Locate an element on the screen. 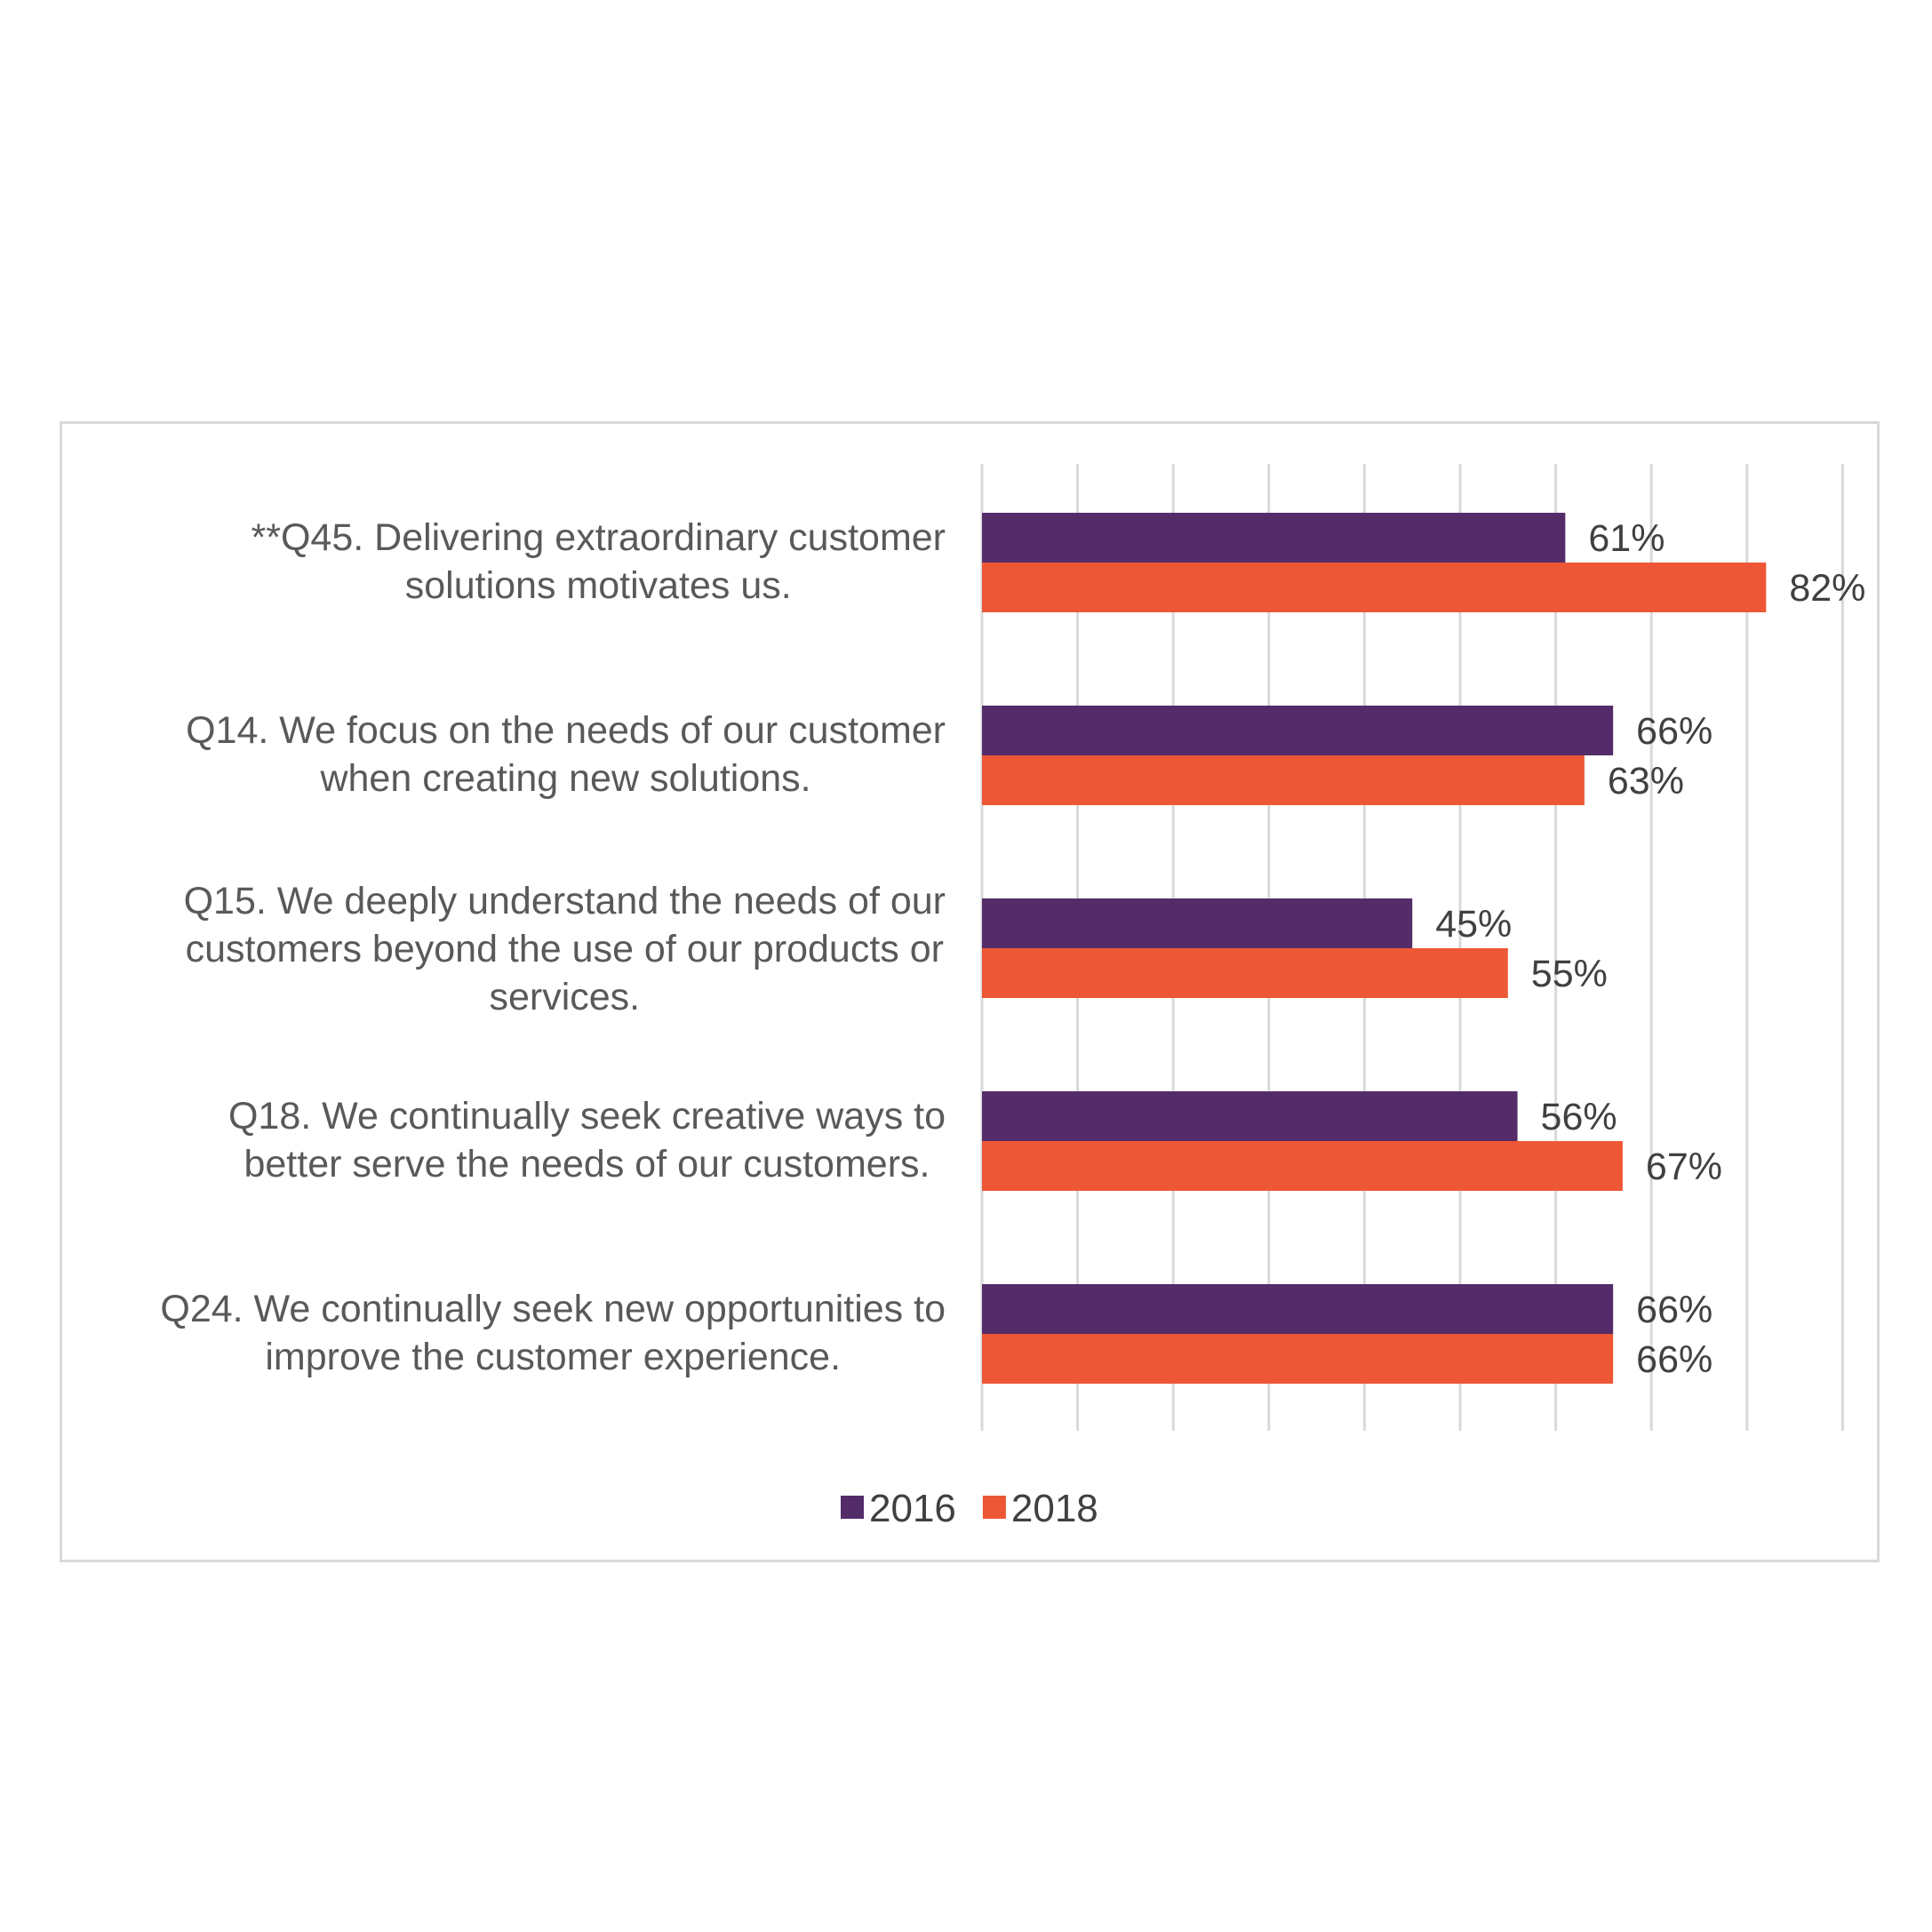 This screenshot has height=1932, width=1932. bar-2018-q4 is located at coordinates (1298, 1359).